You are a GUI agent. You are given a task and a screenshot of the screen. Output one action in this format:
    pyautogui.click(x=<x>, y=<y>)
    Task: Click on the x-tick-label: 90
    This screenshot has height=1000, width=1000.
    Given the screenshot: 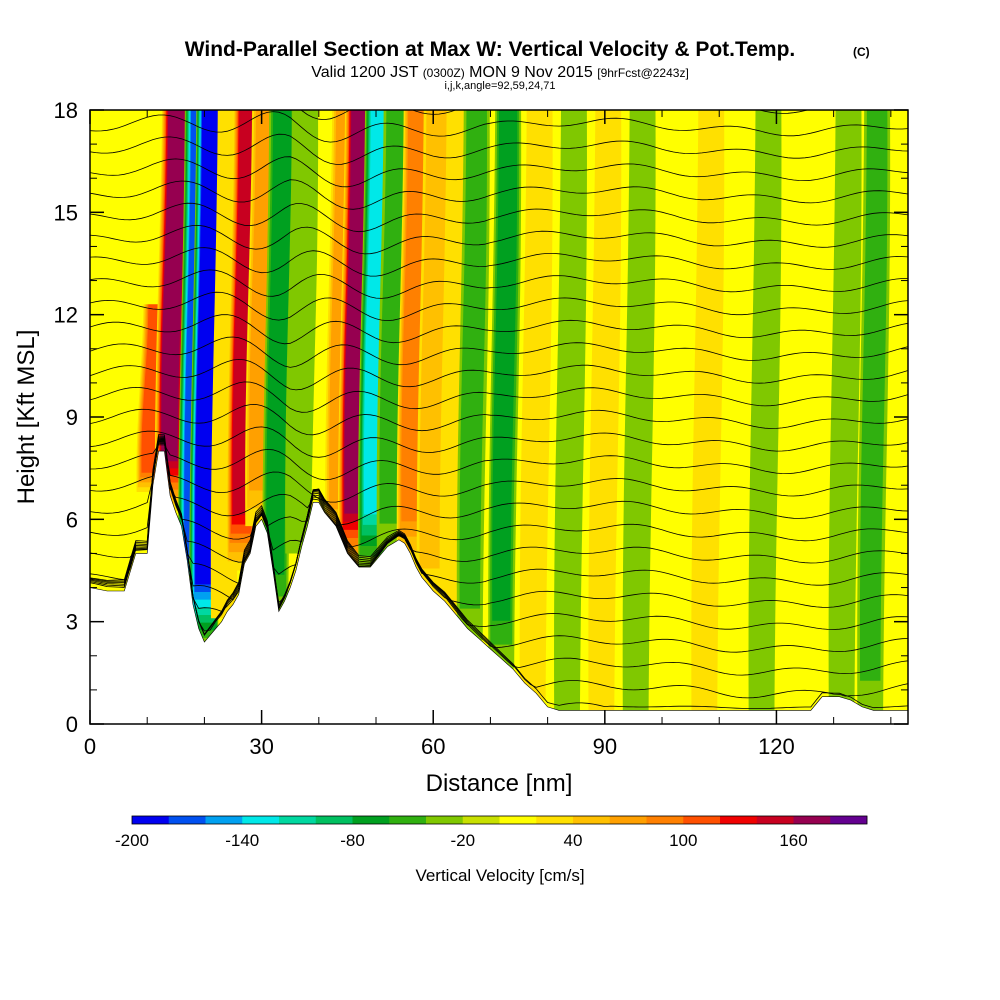 What is the action you would take?
    pyautogui.click(x=605, y=746)
    